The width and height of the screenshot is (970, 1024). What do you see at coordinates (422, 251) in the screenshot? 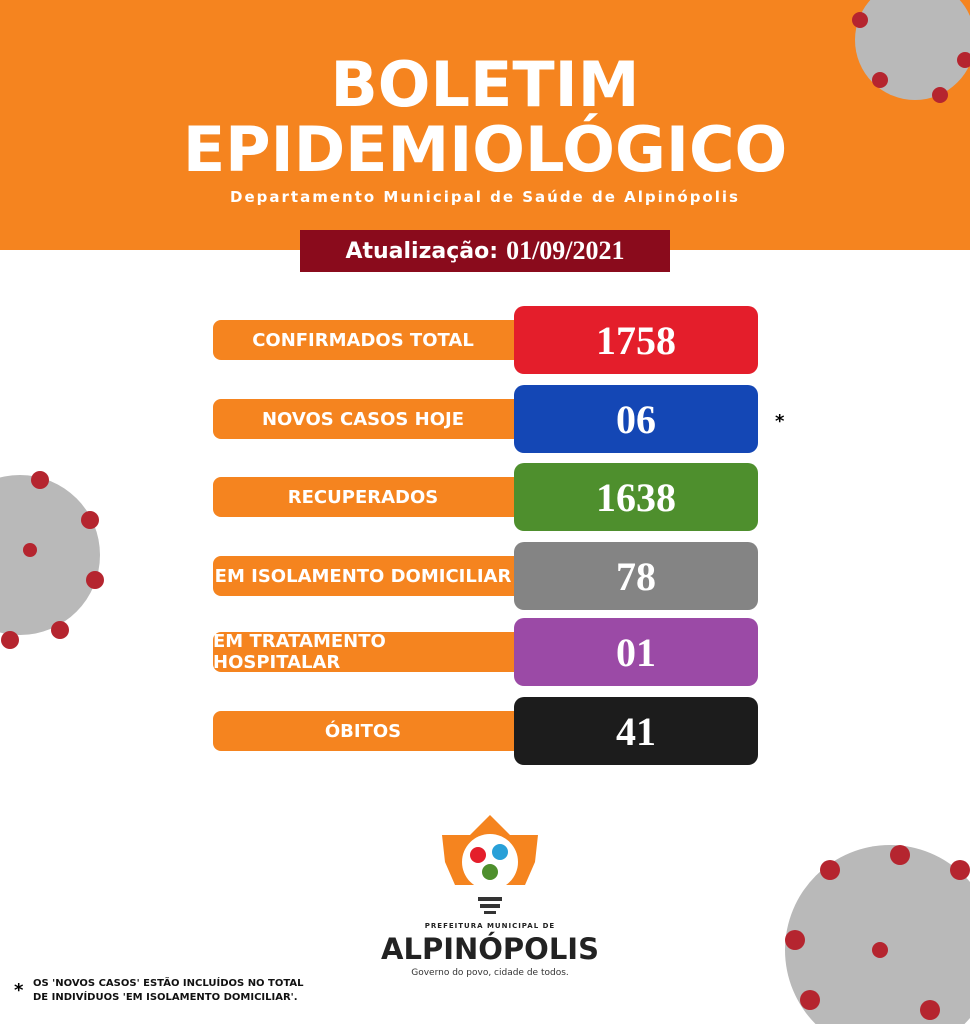
I see `update-label: Atualização:` at bounding box center [422, 251].